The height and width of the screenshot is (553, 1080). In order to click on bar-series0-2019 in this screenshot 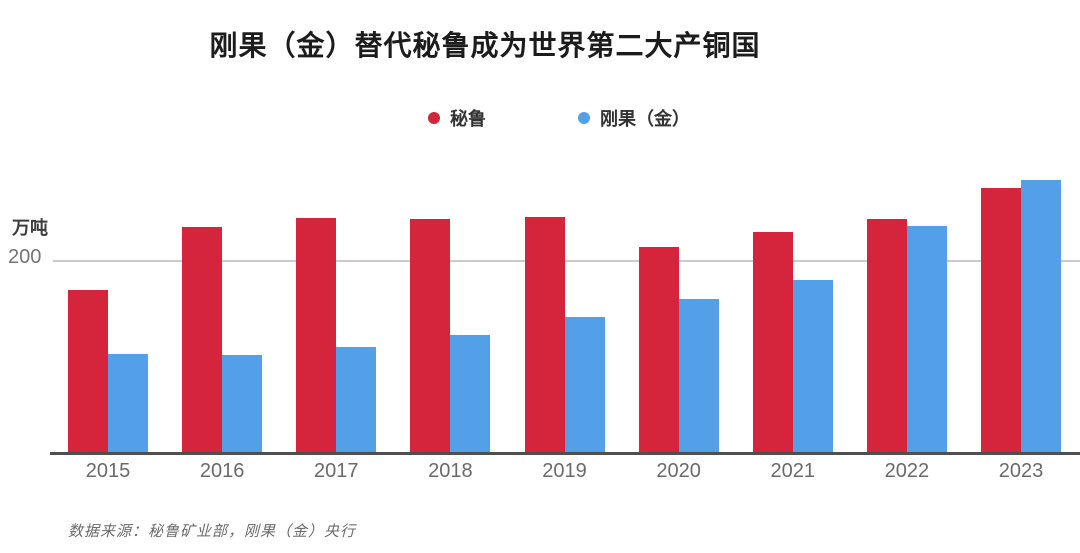, I will do `click(544, 335)`.